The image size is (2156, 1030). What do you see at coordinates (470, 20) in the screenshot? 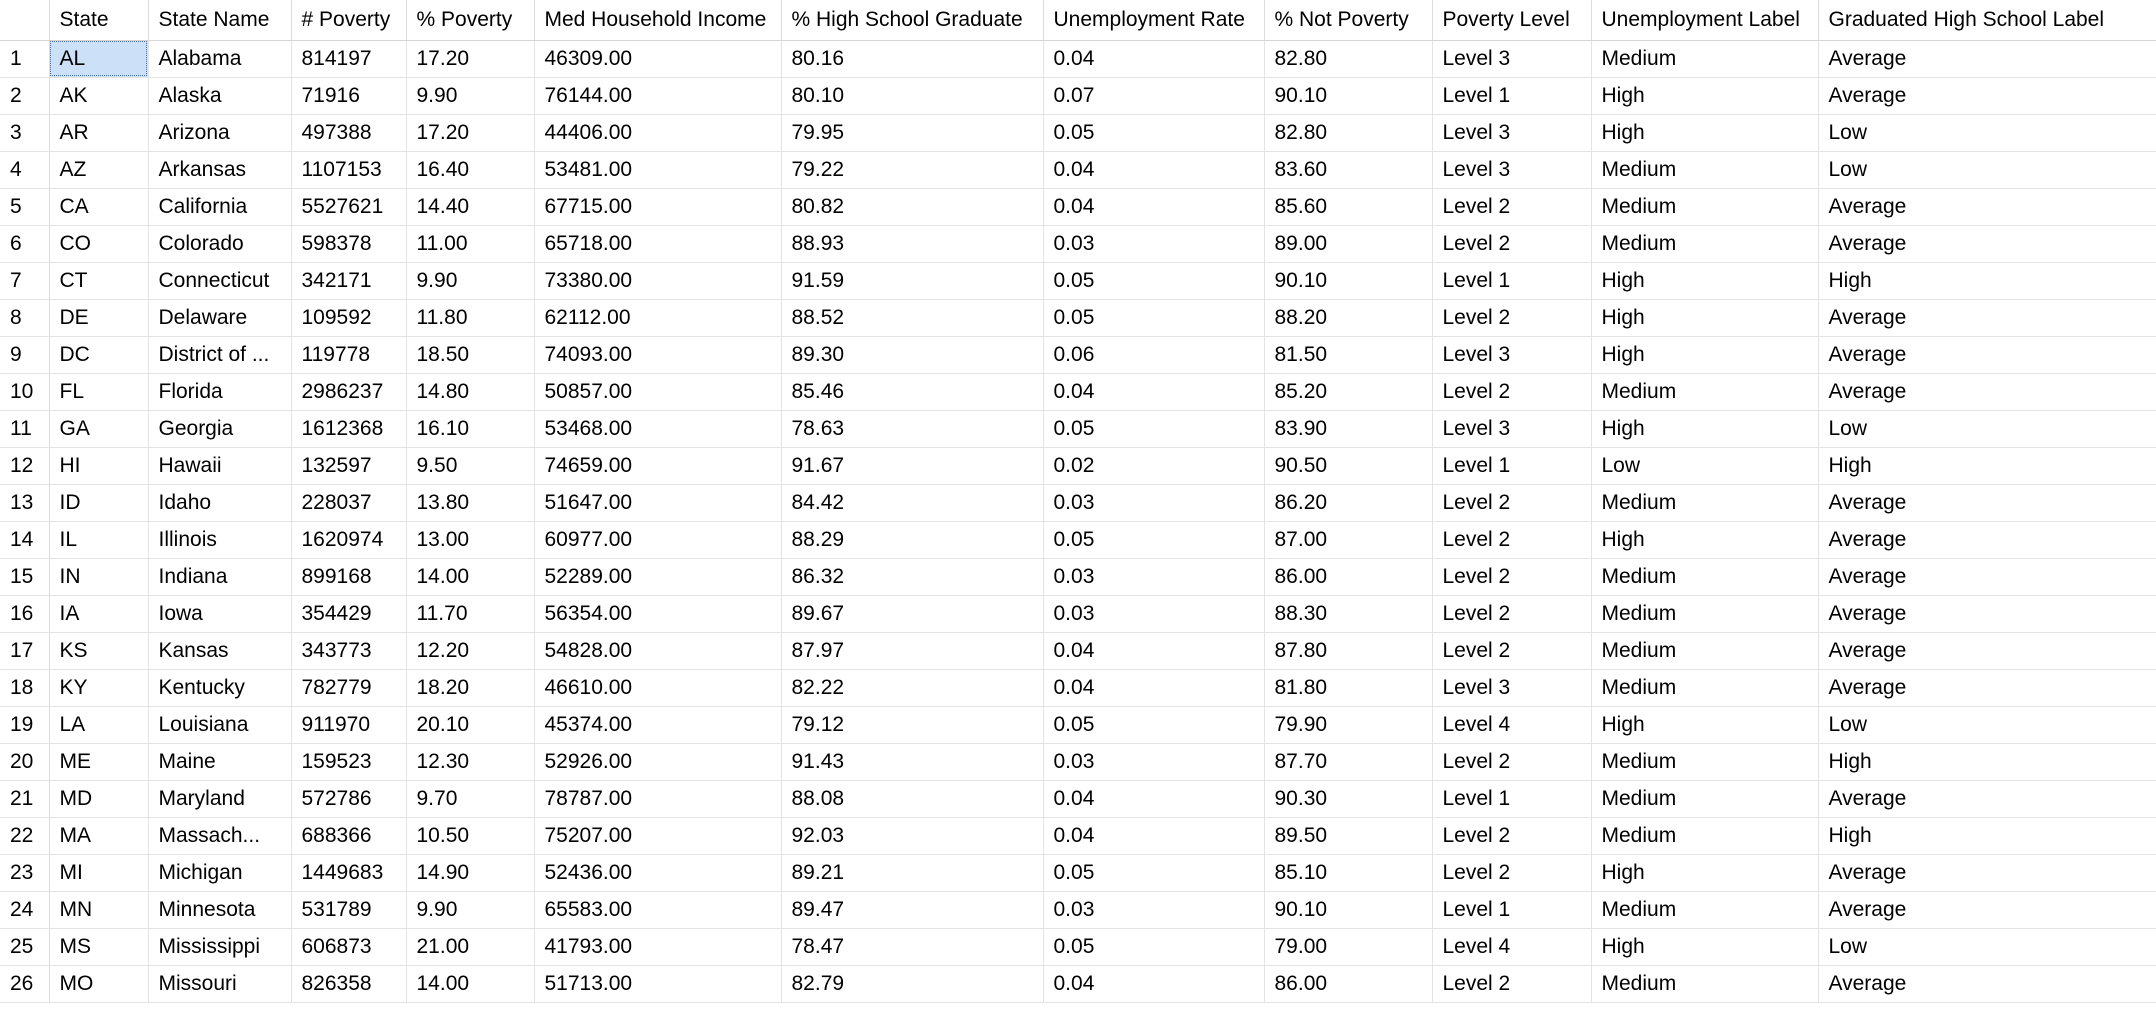
I see `column-header-pct-poverty: % Poverty` at bounding box center [470, 20].